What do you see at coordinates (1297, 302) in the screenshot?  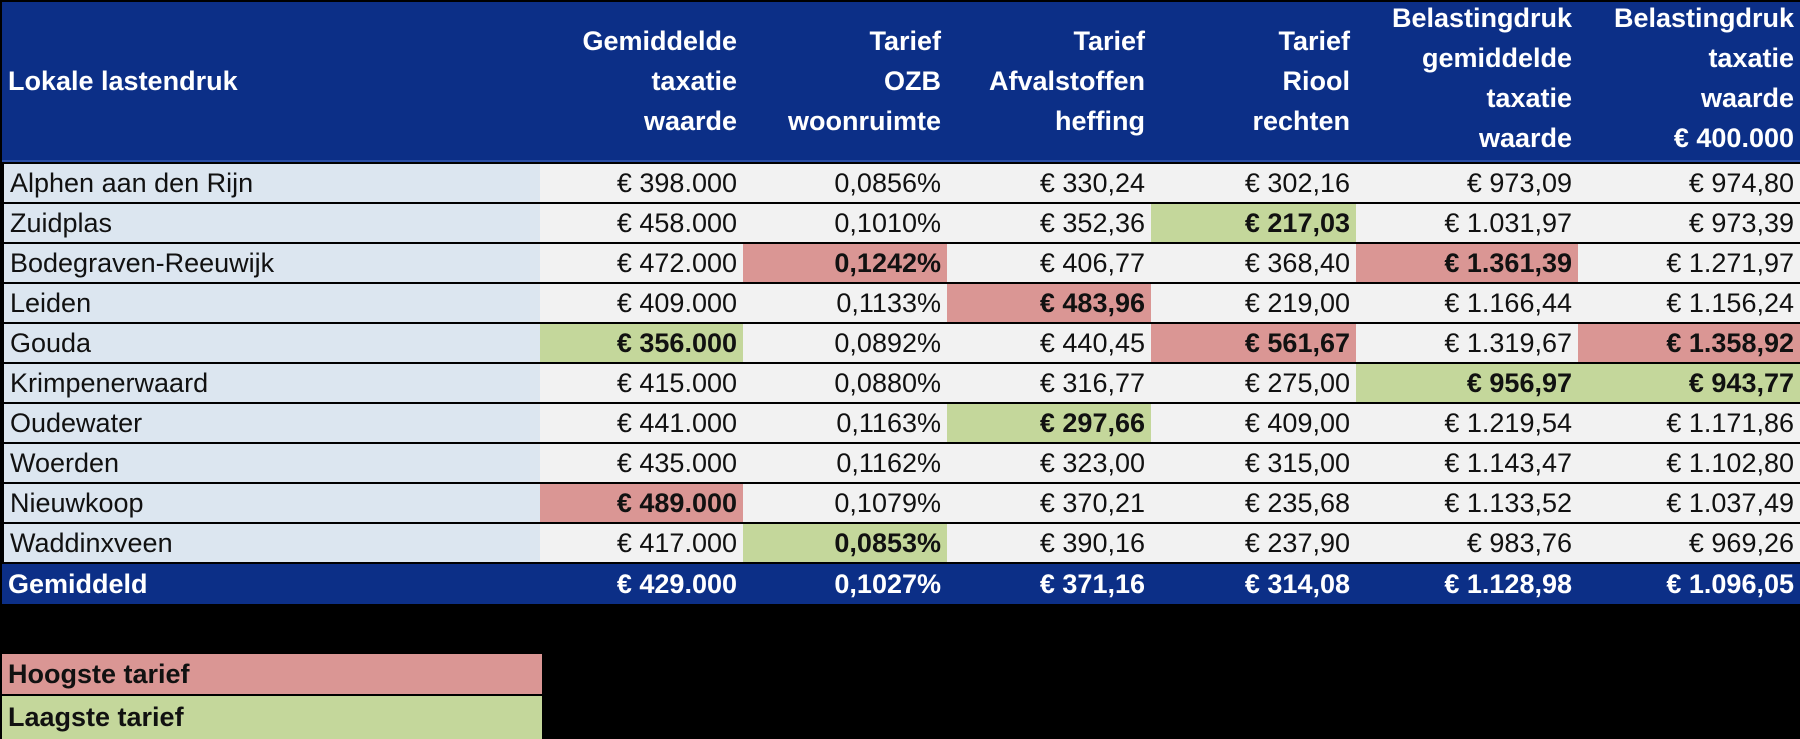 I see `table-cell: € 219,00` at bounding box center [1297, 302].